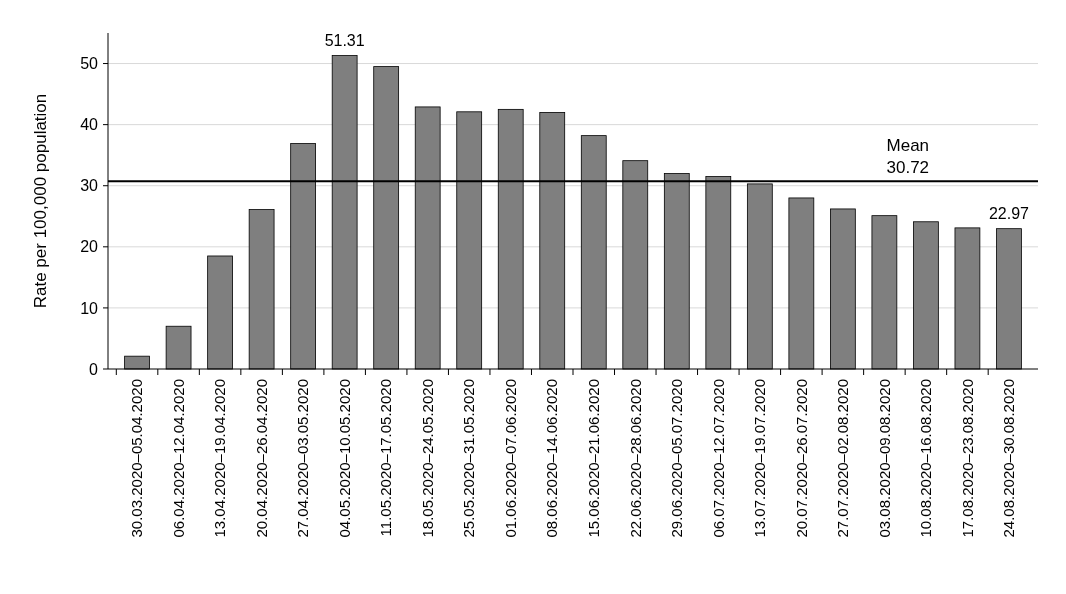 The height and width of the screenshot is (594, 1066). Describe the element at coordinates (908, 157) in the screenshot. I see `ref-line-label: Mean 30.72` at that location.